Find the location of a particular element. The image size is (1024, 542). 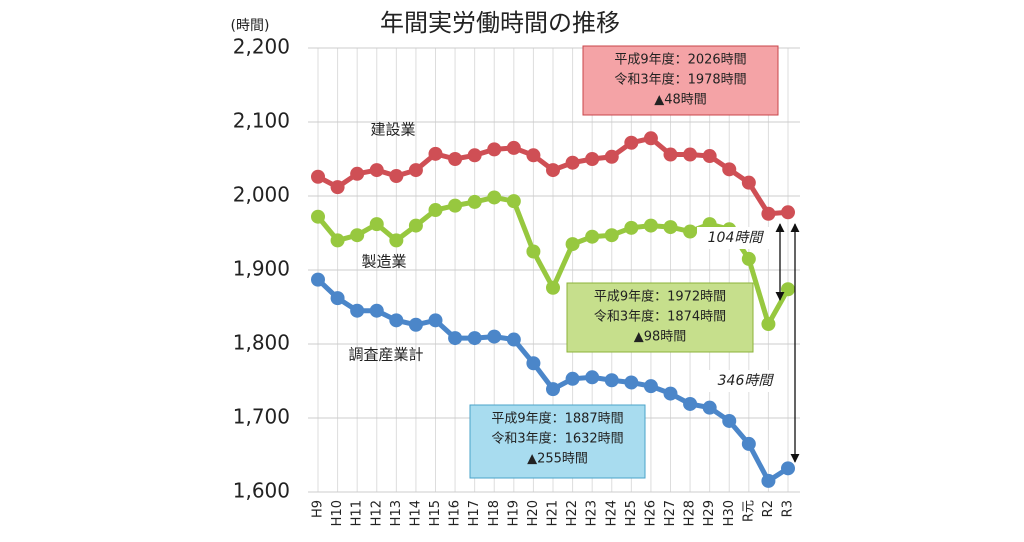

x-tick-label: H18 is located at coordinates (494, 513).